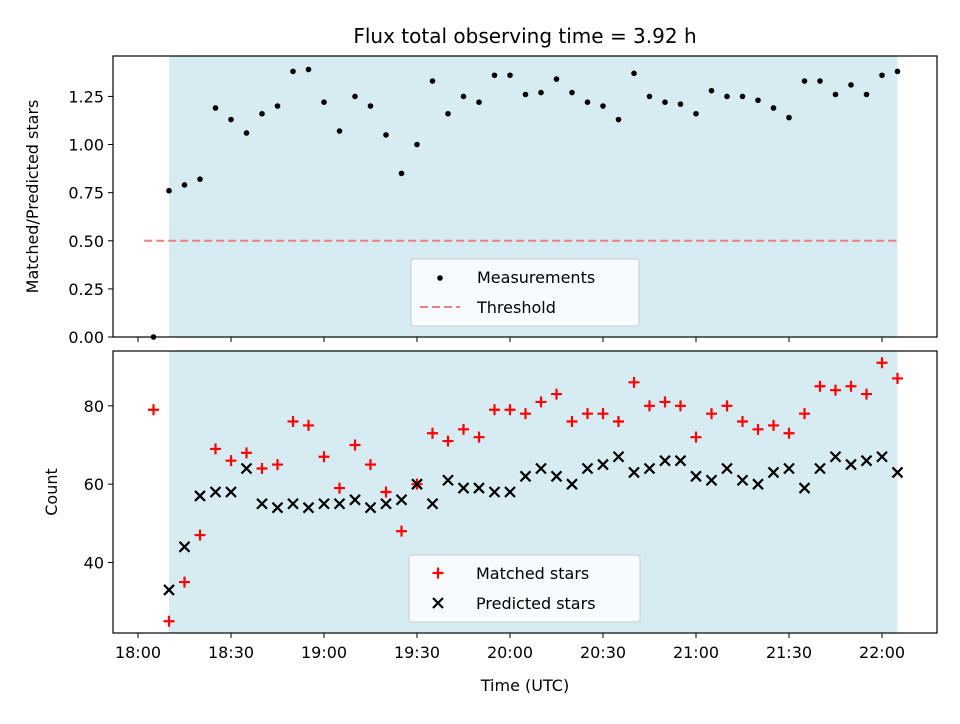 The height and width of the screenshot is (724, 960). Describe the element at coordinates (90, 217) in the screenshot. I see `top-y-axis: 0.00 0.25 0.50 0.75 1.00 1.25` at that location.